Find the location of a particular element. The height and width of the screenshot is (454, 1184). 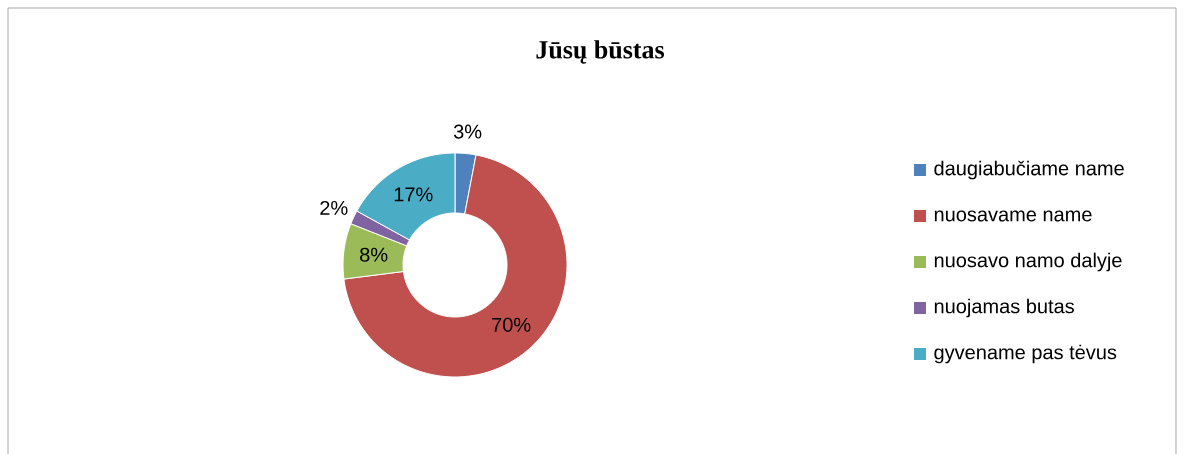

data-label: 2% is located at coordinates (334, 207).